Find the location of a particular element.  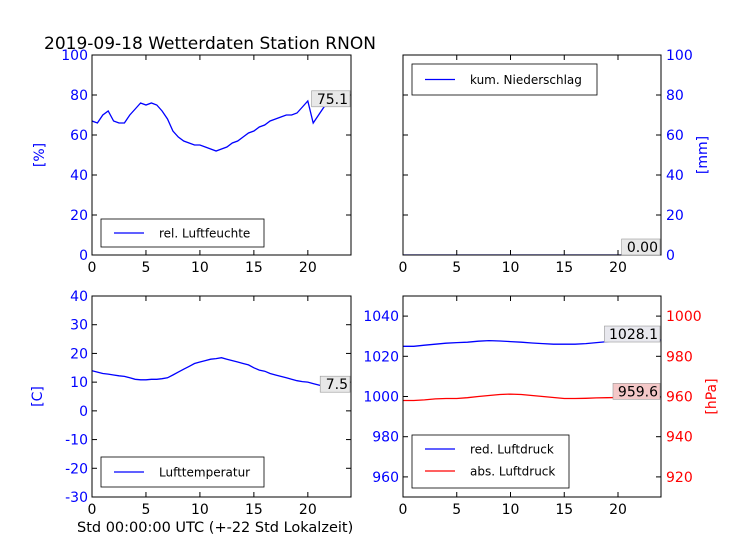

y-tick-label: 30 is located at coordinates (79, 326).